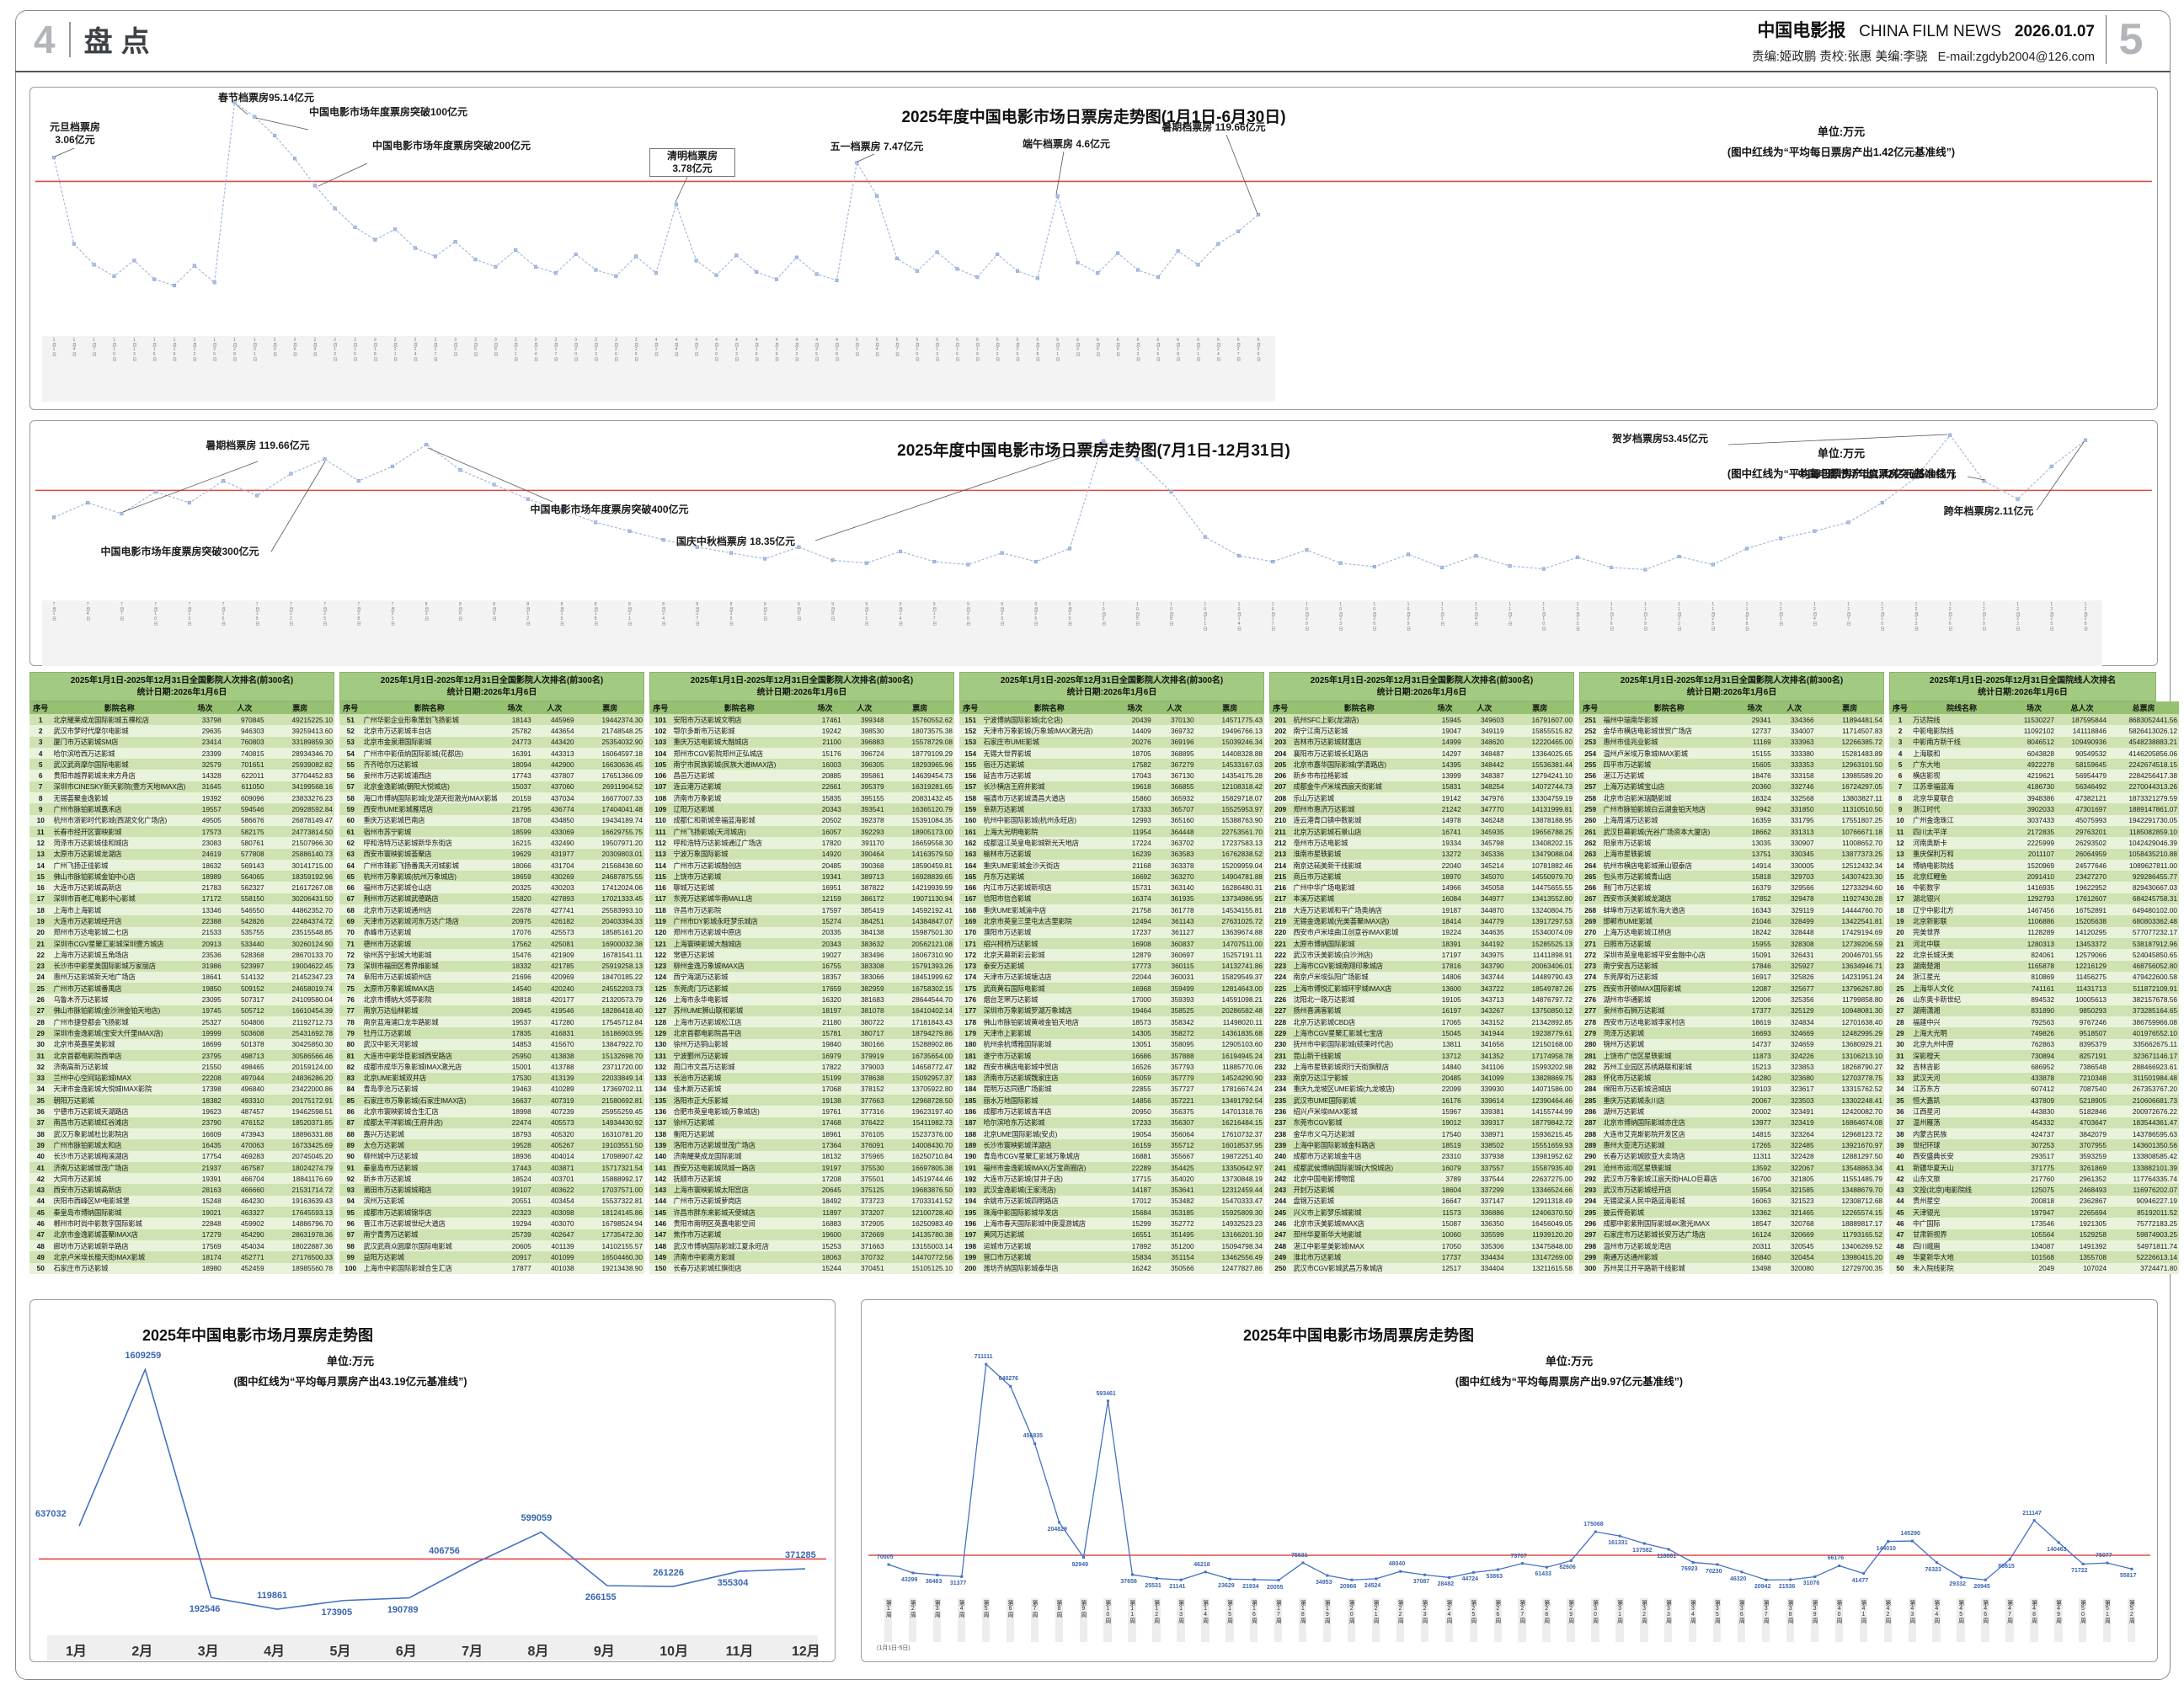 The height and width of the screenshot is (1690, 2184). What do you see at coordinates (181, 899) in the screenshot?
I see `table-row: 17 深圳市百老汇电影中心影城 17172 558150 30206431.50` at bounding box center [181, 899].